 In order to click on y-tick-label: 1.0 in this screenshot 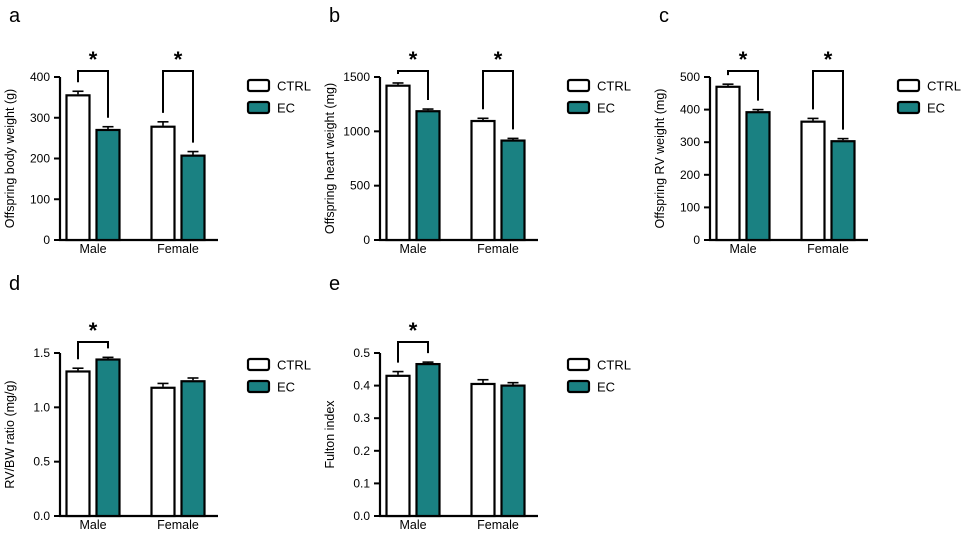, I will do `click(41, 407)`.